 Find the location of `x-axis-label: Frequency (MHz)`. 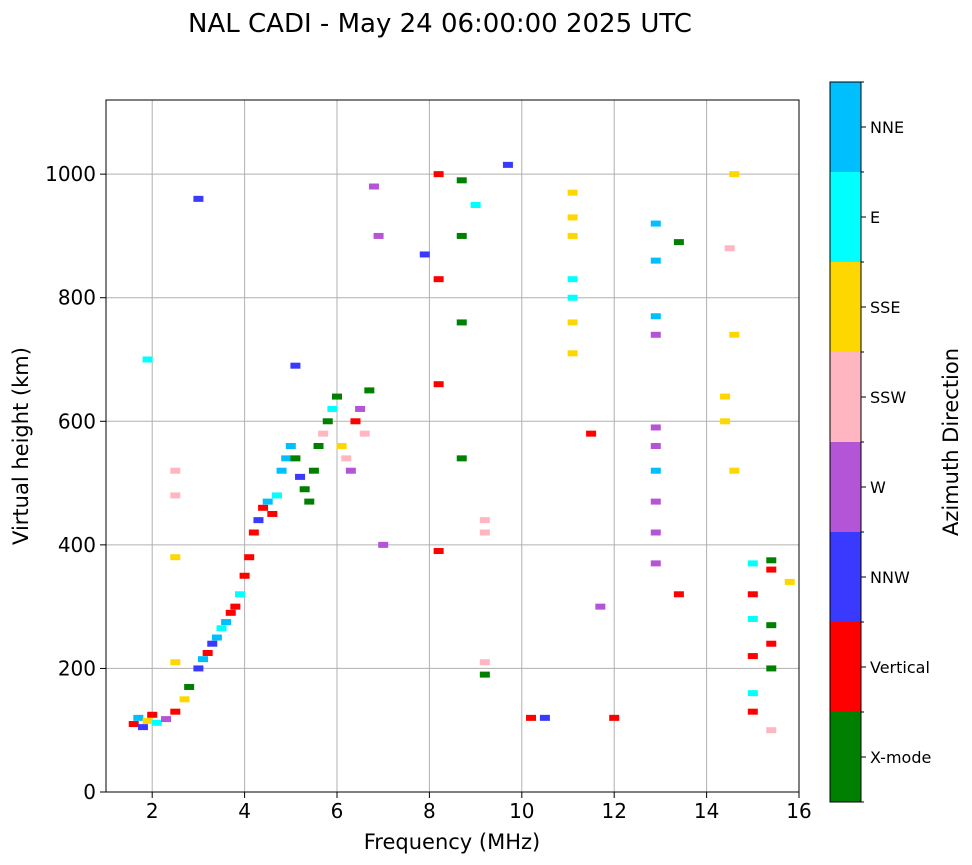

x-axis-label: Frequency (MHz) is located at coordinates (452, 842).